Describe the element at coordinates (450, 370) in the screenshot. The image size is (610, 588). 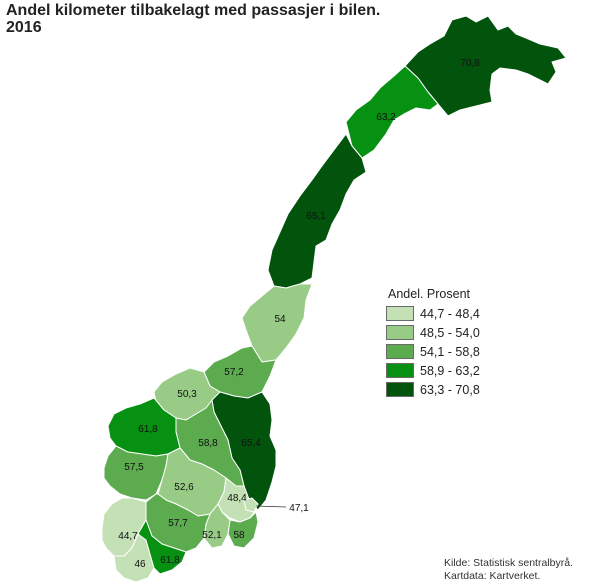
I see `legend-label: 58,9 - 63,2` at that location.